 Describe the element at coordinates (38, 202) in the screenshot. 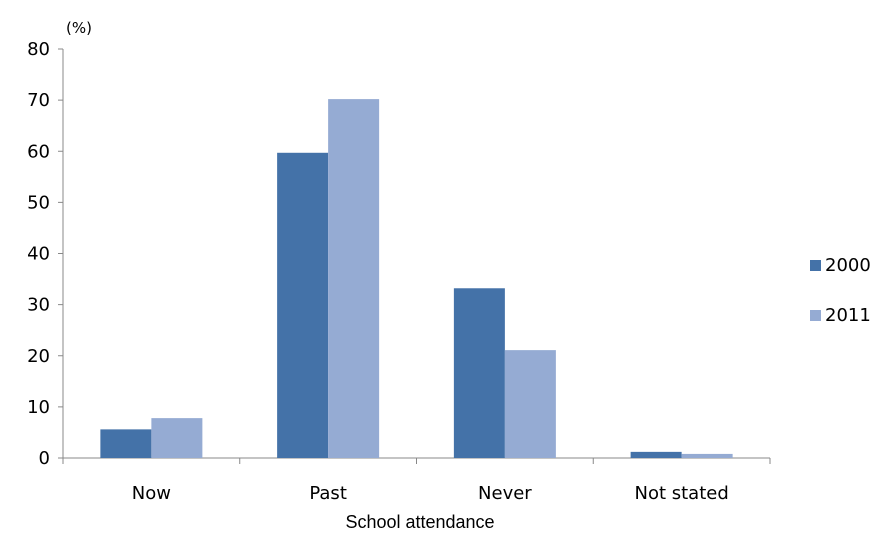

I see `y-tick-label: 50` at that location.